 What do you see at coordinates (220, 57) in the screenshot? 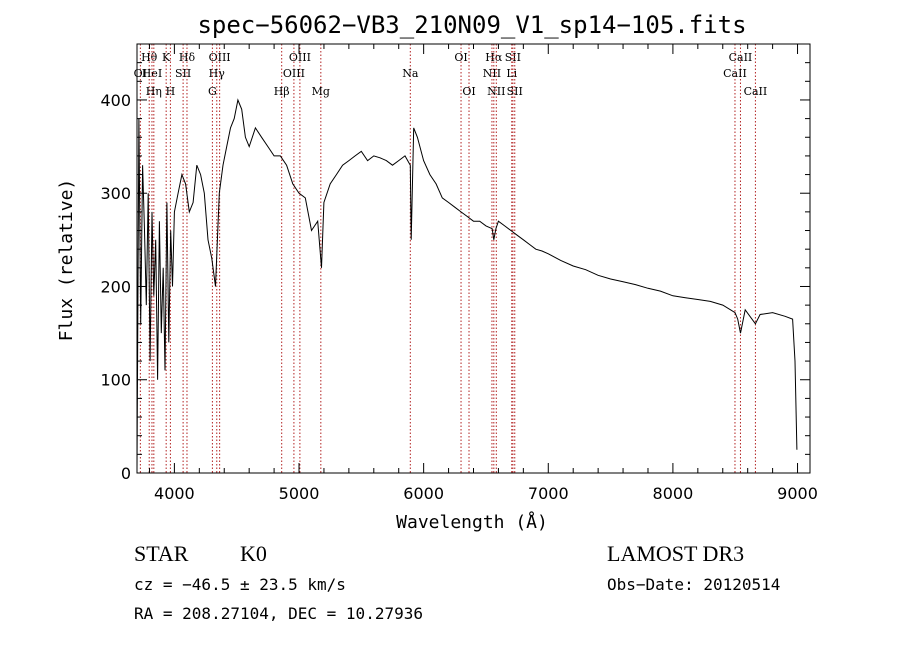
I see `marker-label-8: OⅠⅠⅠ` at bounding box center [220, 57].